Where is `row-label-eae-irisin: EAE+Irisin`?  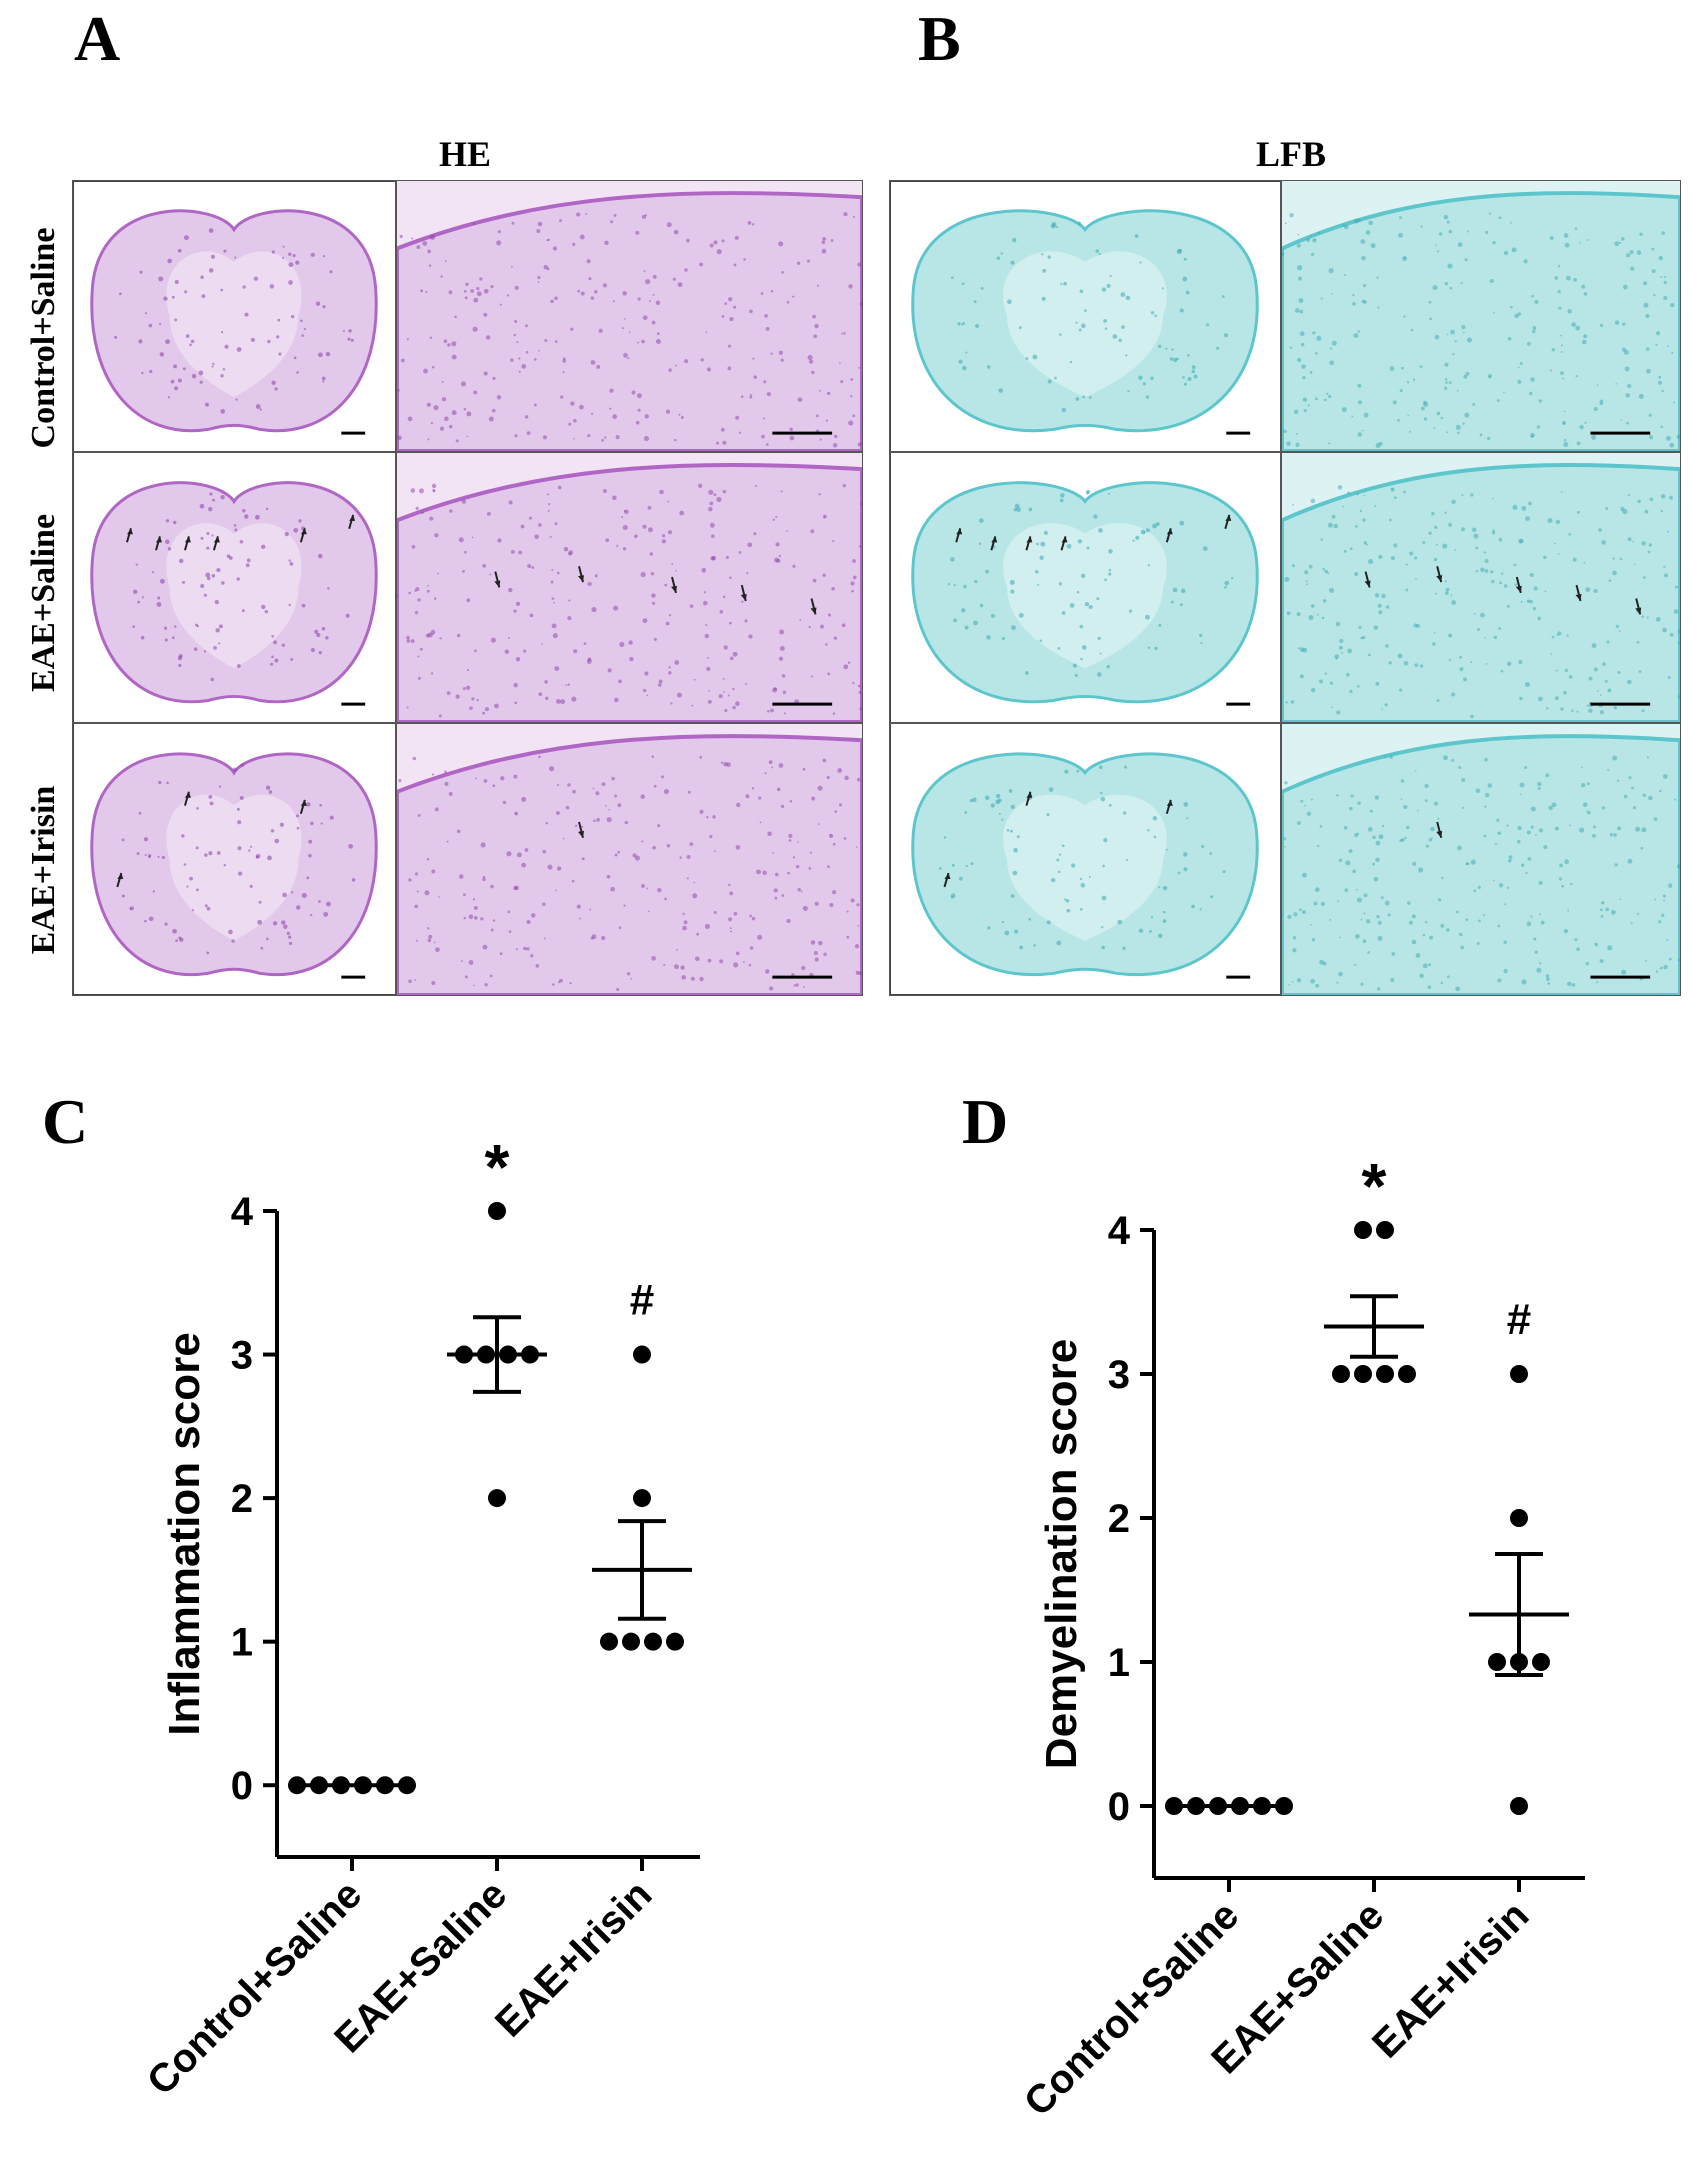 row-label-eae-irisin: EAE+Irisin is located at coordinates (43, 870).